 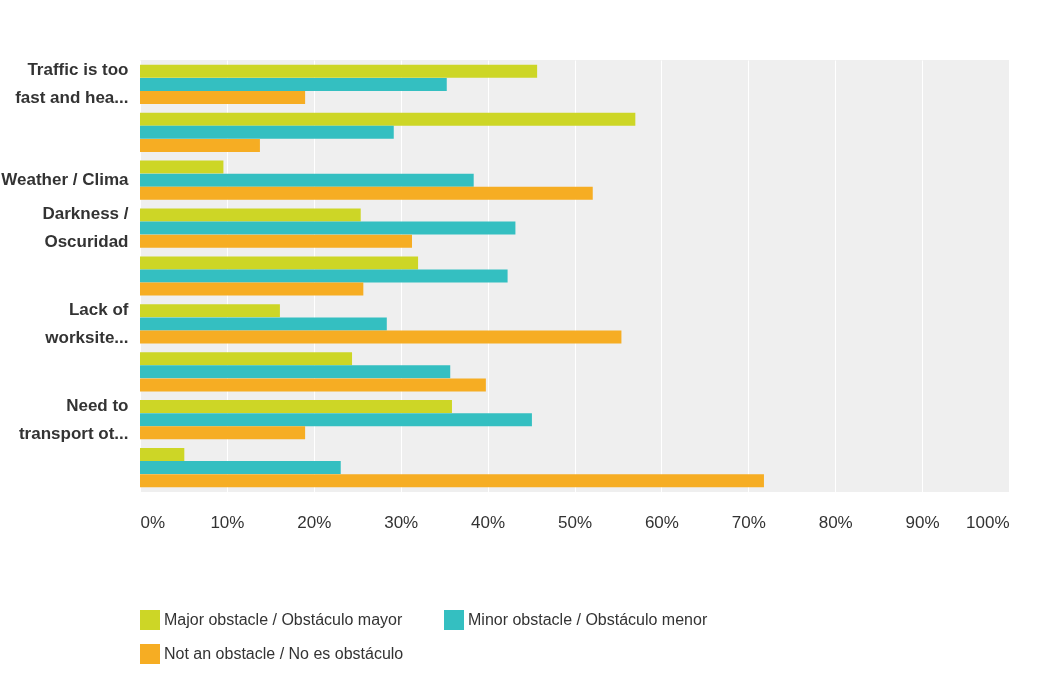 I want to click on y-tick-label: Darkness / Oscuridad, so click(x=85, y=228).